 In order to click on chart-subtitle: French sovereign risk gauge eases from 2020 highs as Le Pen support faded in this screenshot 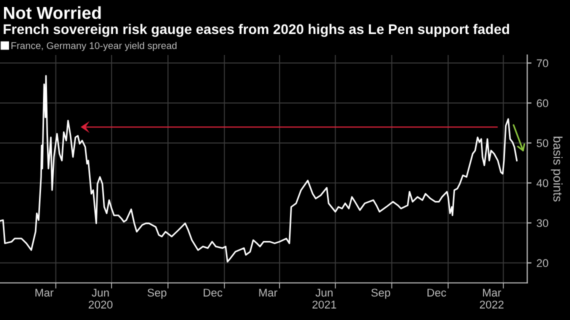, I will do `click(257, 30)`.